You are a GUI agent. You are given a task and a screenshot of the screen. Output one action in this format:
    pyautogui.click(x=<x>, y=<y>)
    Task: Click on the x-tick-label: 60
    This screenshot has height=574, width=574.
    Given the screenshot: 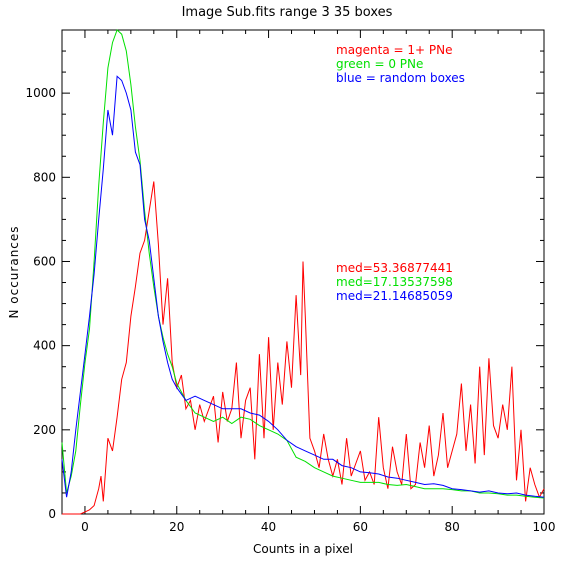 What is the action you would take?
    pyautogui.click(x=360, y=527)
    